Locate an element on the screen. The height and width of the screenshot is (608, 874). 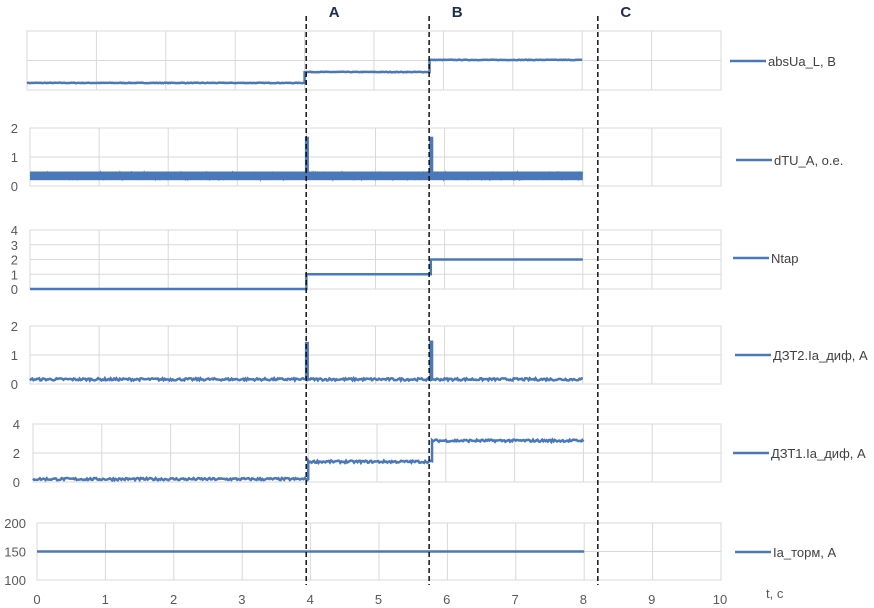
panel-0: absUa_L, B is located at coordinates (431, 60).